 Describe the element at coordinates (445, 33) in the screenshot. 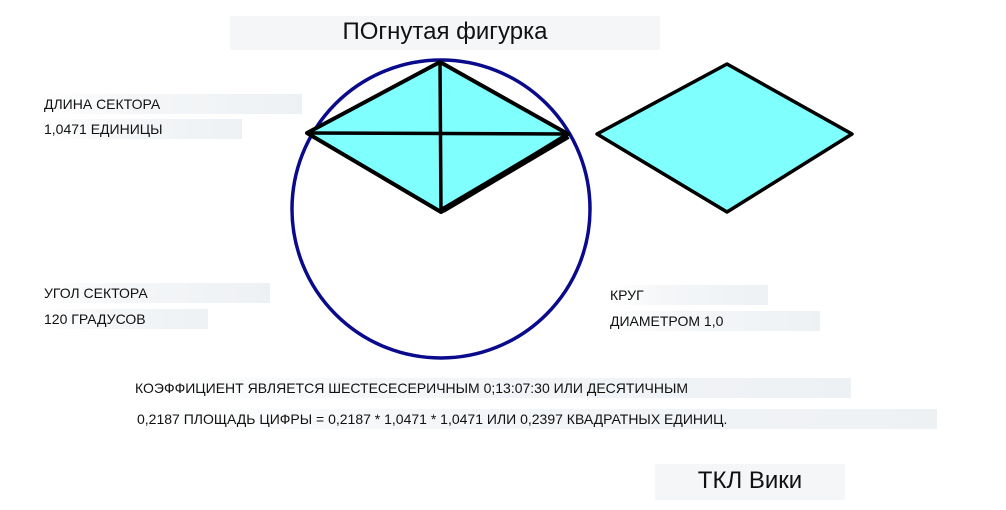

I see `figure-title: ПОгнутая фигурка` at that location.